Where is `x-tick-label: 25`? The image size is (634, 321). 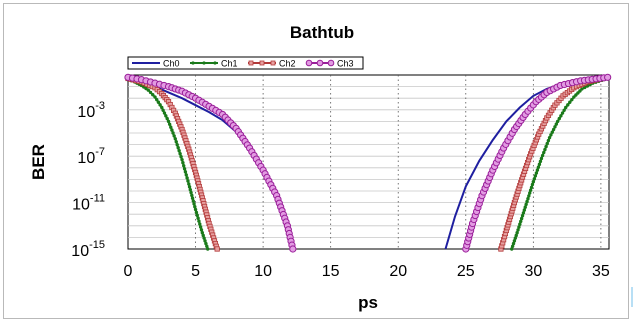 x-tick-label: 25 is located at coordinates (466, 271).